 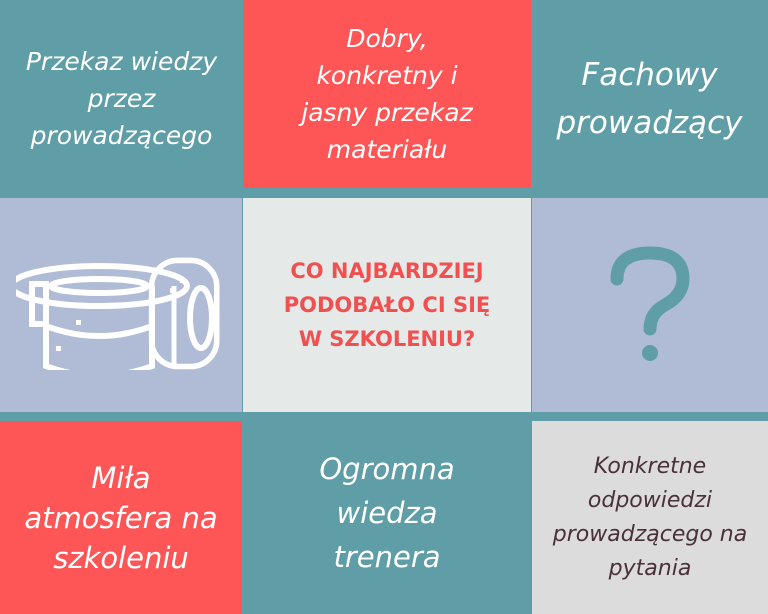 What do you see at coordinates (121, 477) in the screenshot?
I see `text-line: Miła` at bounding box center [121, 477].